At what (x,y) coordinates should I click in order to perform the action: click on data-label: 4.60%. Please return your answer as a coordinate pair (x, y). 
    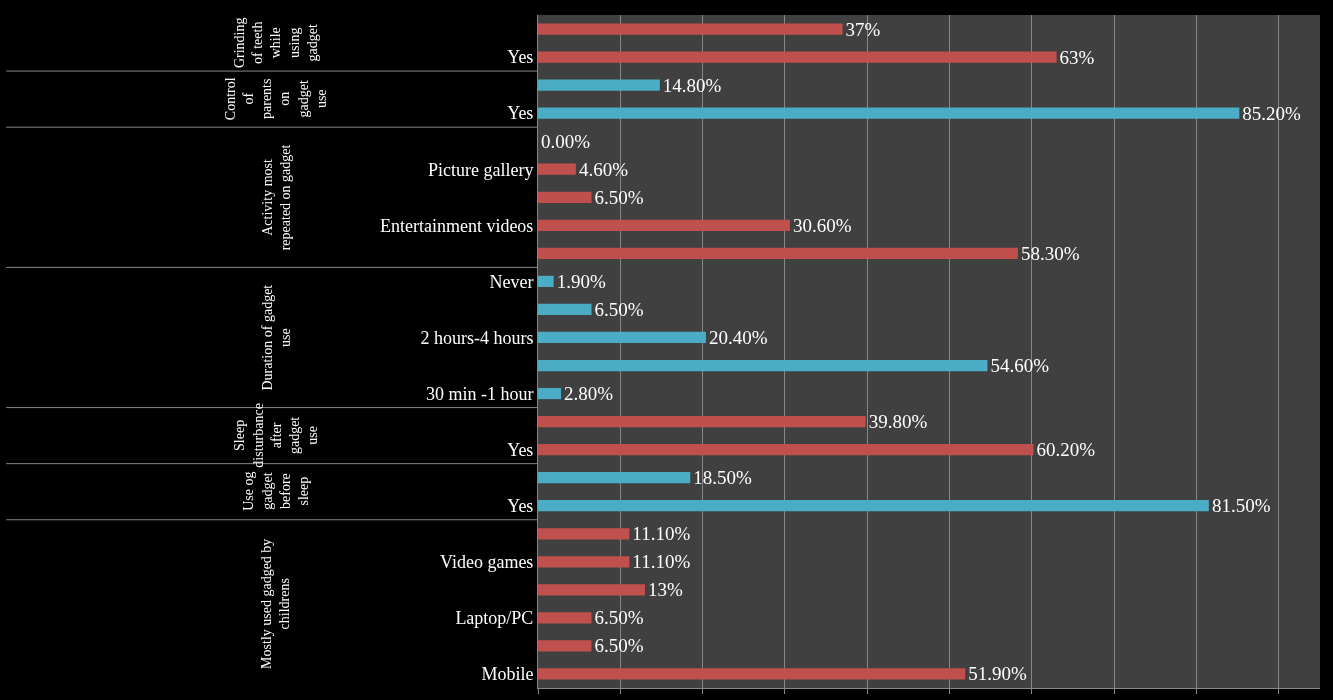
    Looking at the image, I should click on (603, 169).